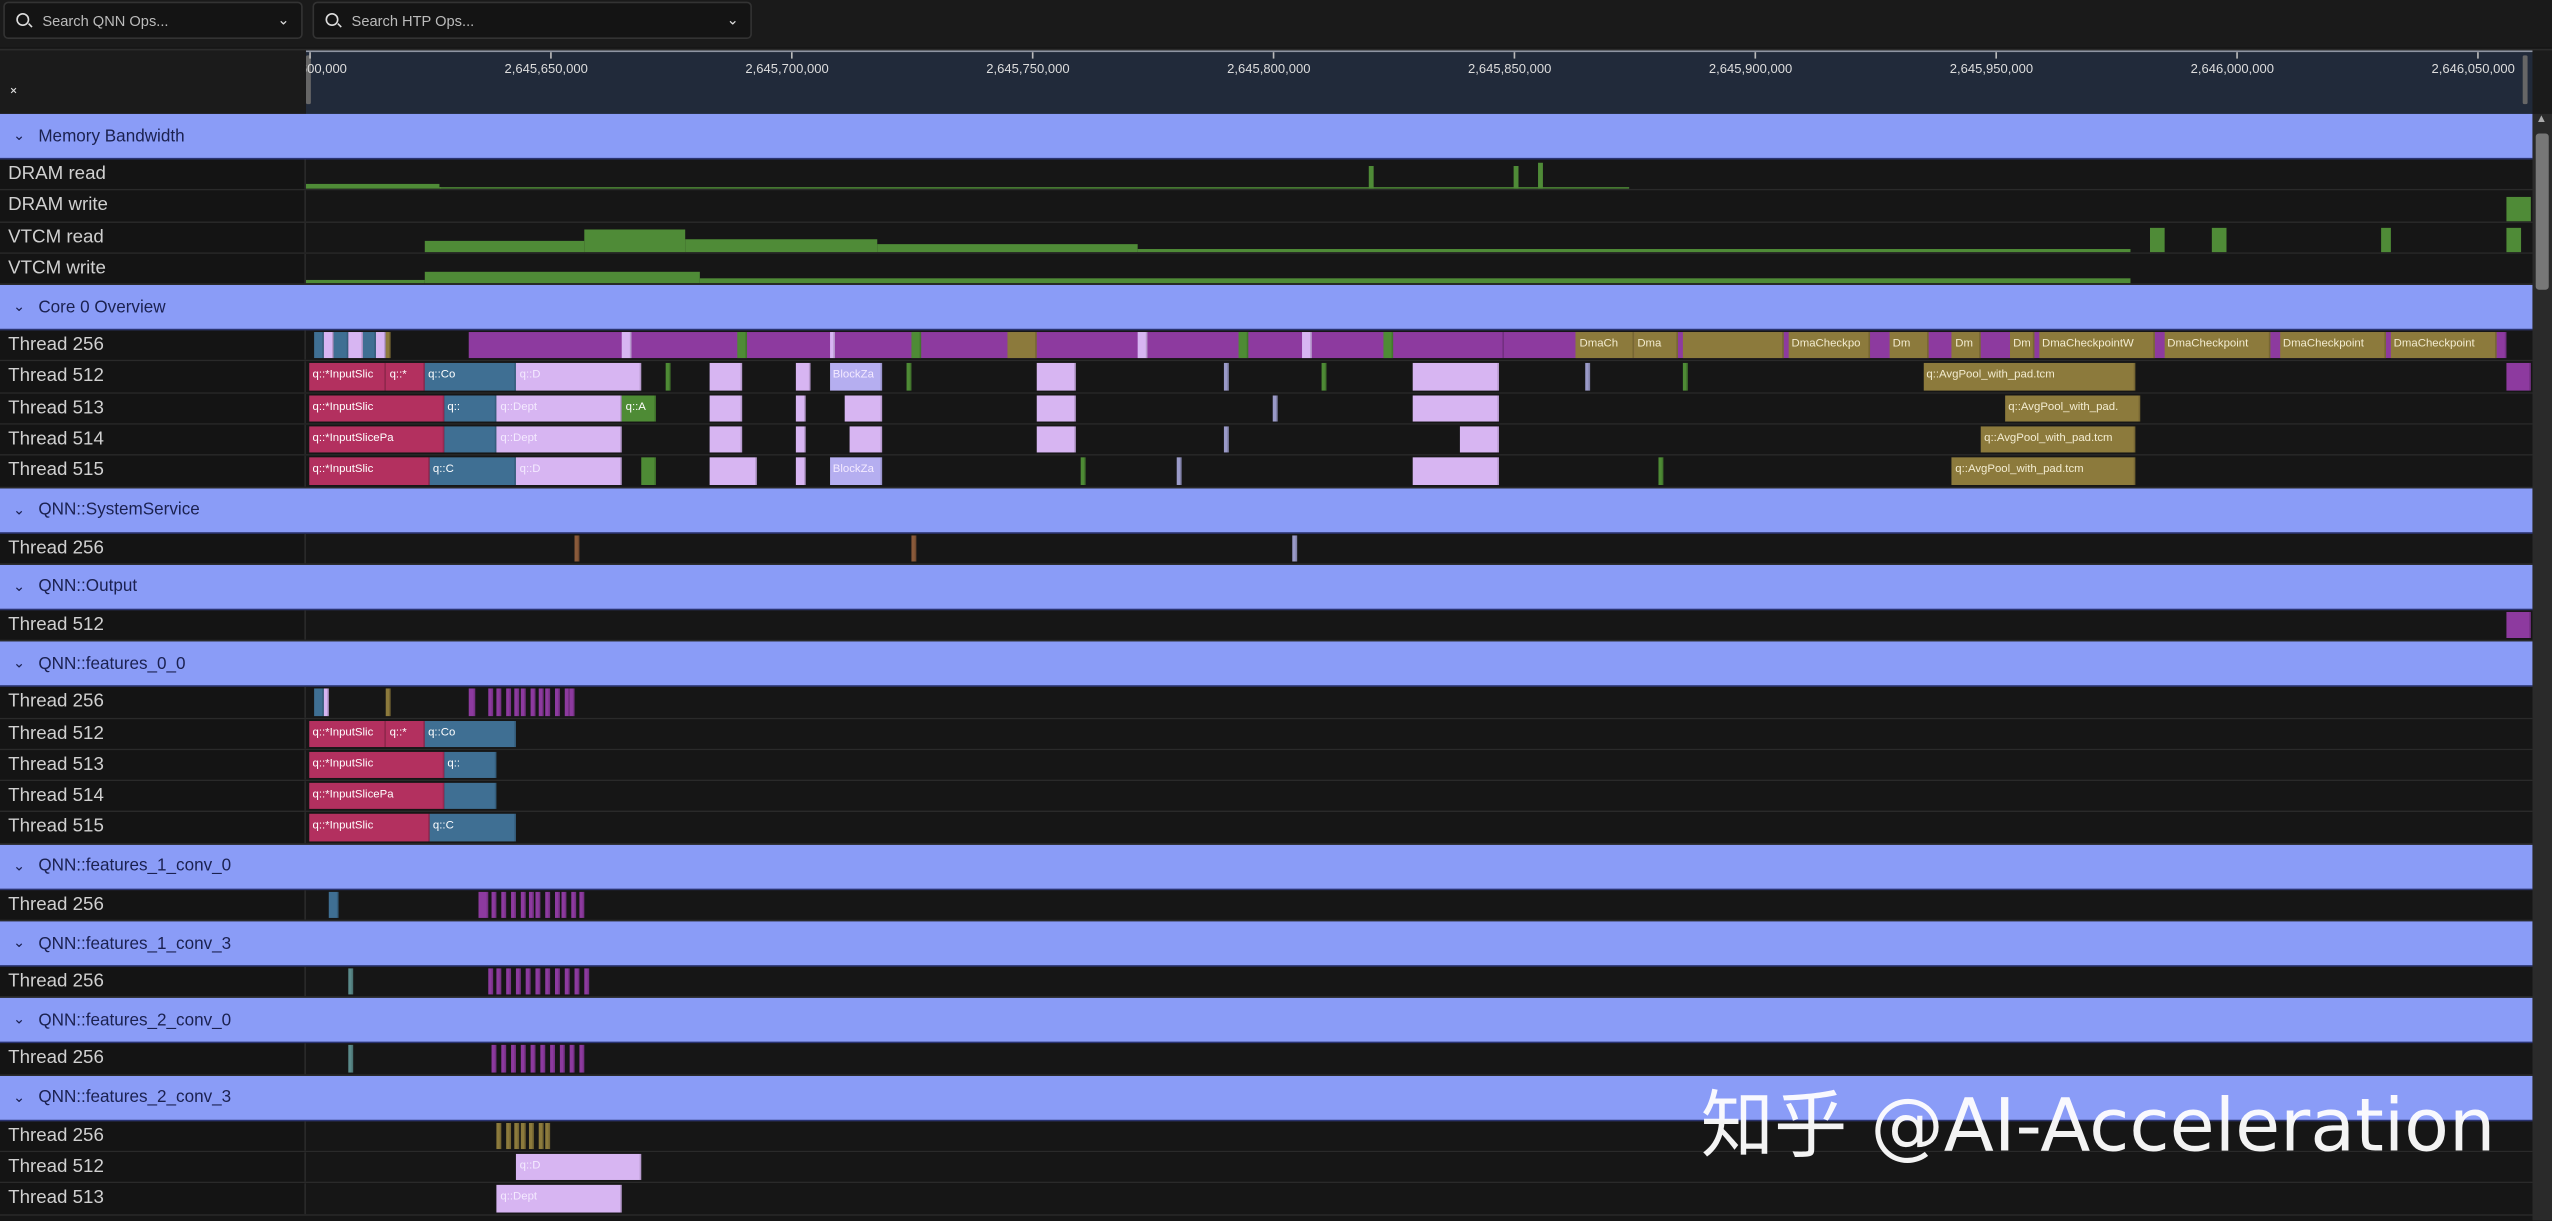 This screenshot has height=1221, width=2552. I want to click on scroll-thumb, so click(2542, 211).